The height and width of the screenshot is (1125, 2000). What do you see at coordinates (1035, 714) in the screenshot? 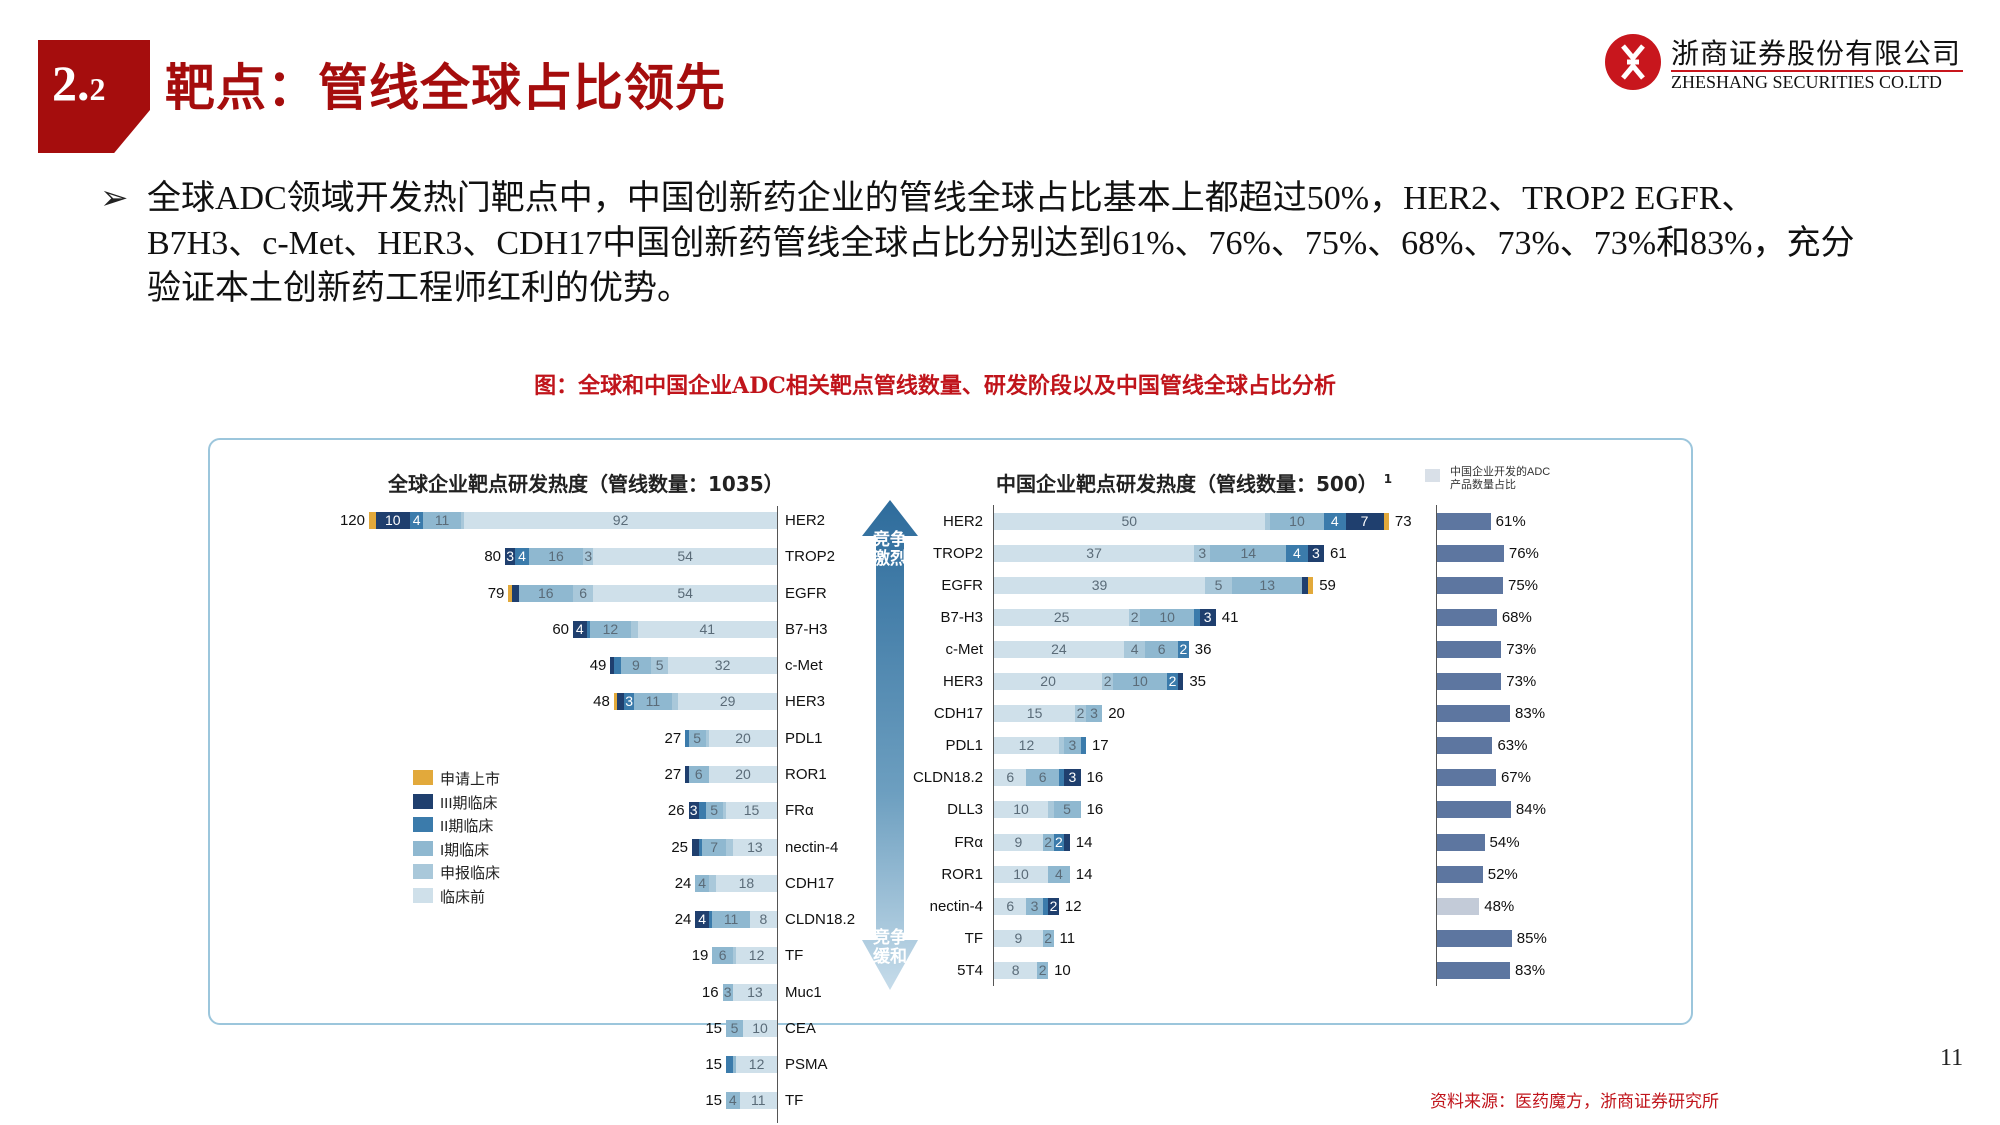
I see `china-bar-segment: 15` at bounding box center [1035, 714].